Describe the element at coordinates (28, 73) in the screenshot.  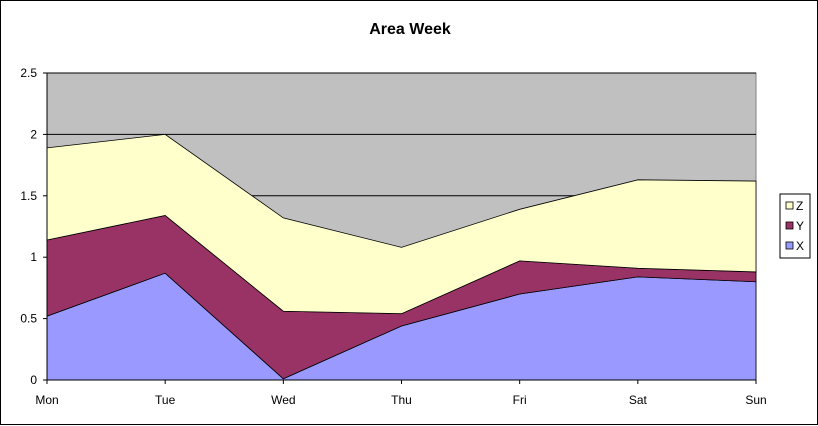
I see `y-tick-label: 2.5` at that location.